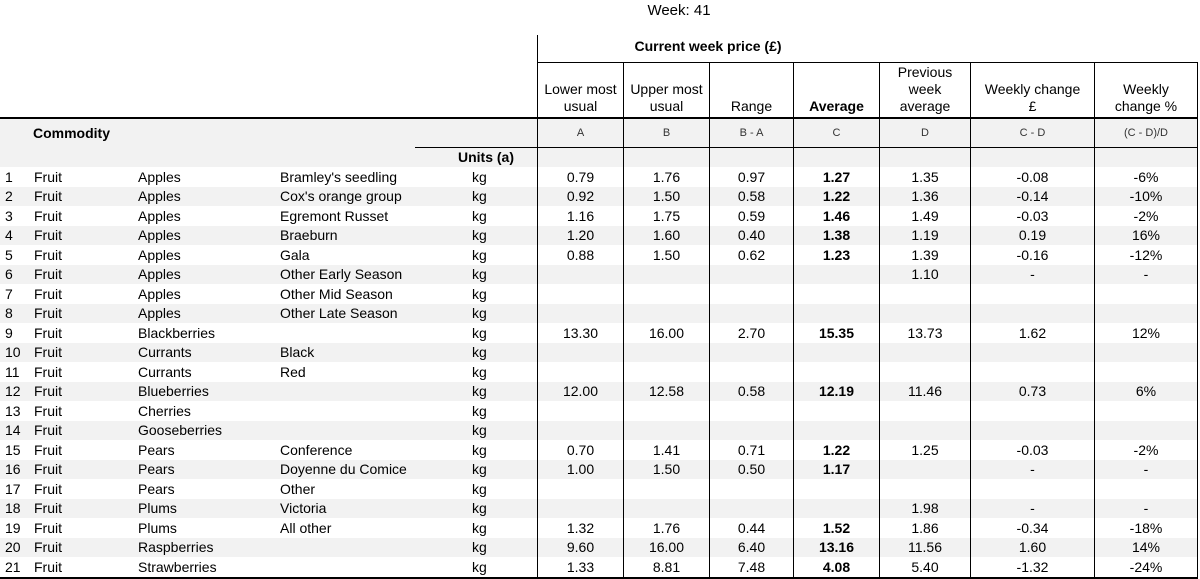  What do you see at coordinates (339, 313) in the screenshot?
I see `variety-cell: Other Late Season` at bounding box center [339, 313].